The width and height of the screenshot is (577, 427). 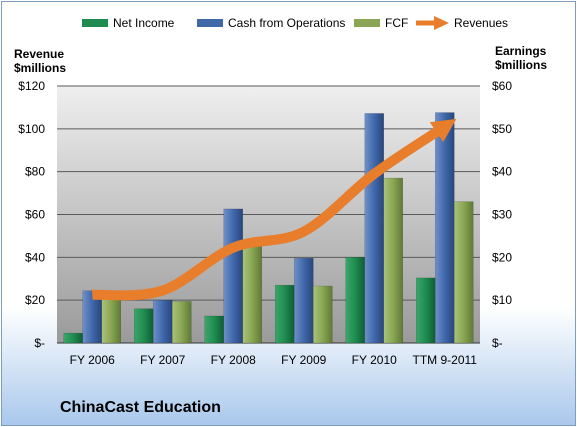 What do you see at coordinates (39, 54) in the screenshot?
I see `left-axis-title-line1: Revenue` at bounding box center [39, 54].